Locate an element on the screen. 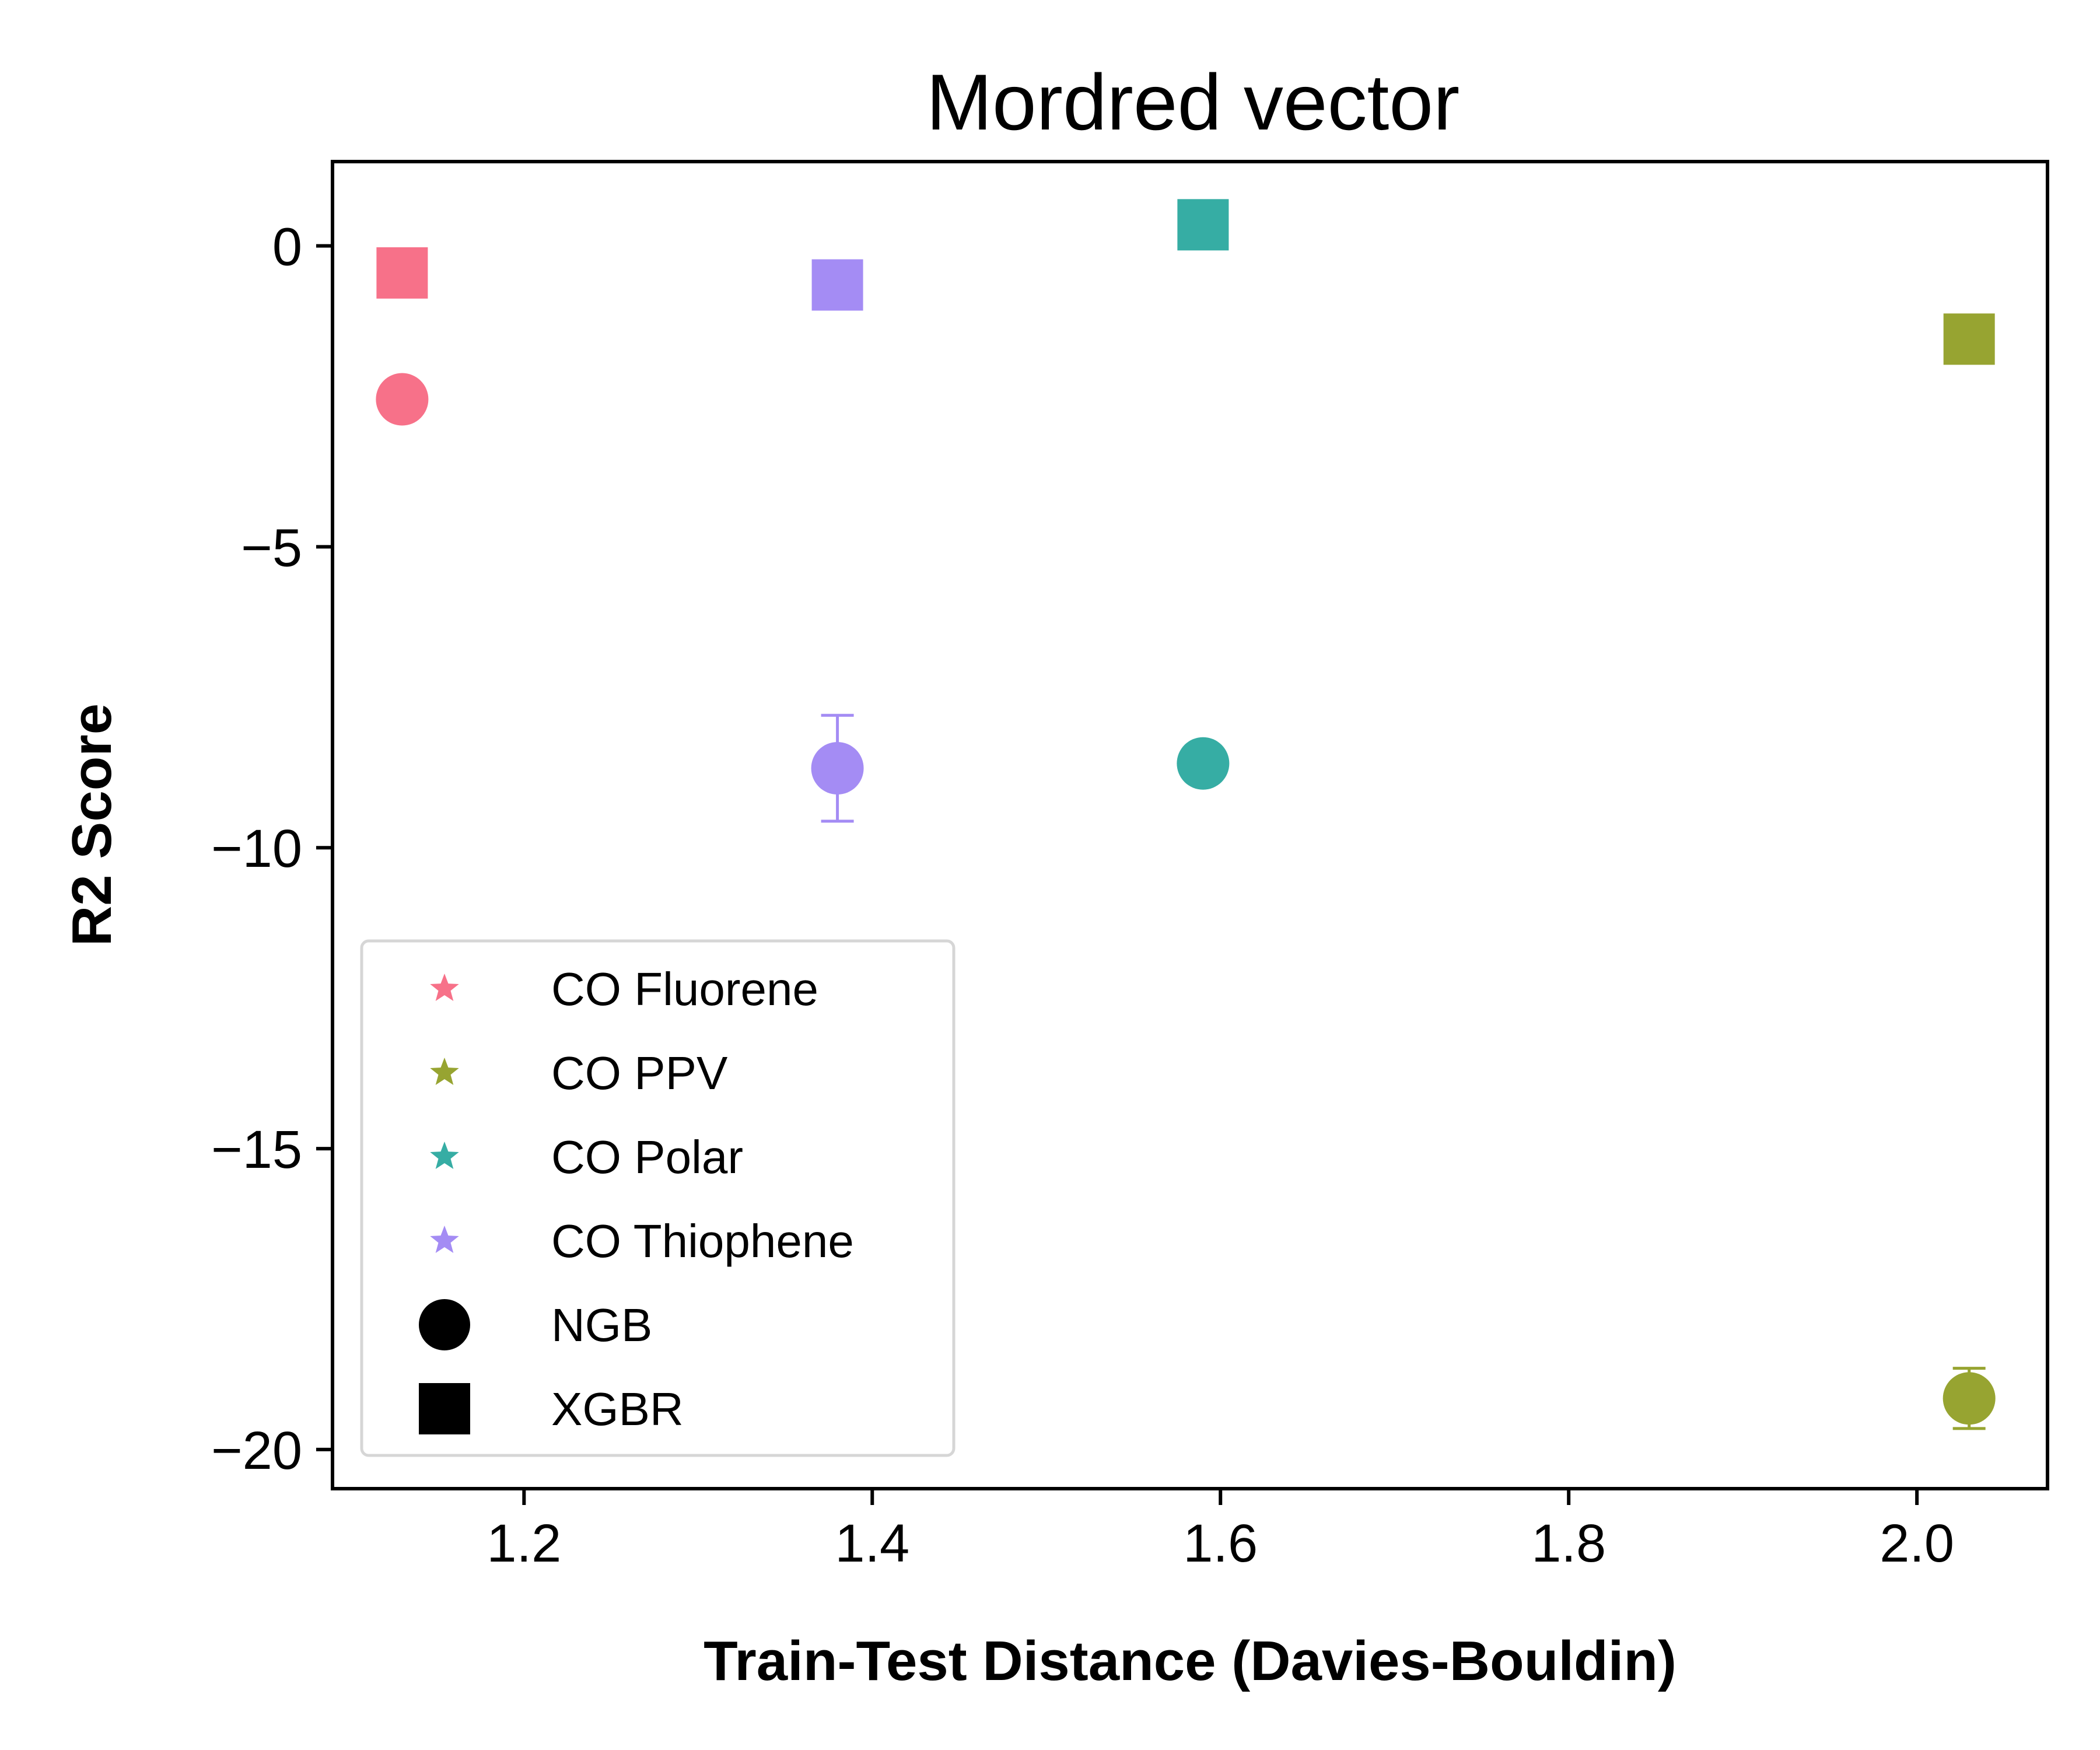  x-tick-label: 2.0 is located at coordinates (1917, 1543).